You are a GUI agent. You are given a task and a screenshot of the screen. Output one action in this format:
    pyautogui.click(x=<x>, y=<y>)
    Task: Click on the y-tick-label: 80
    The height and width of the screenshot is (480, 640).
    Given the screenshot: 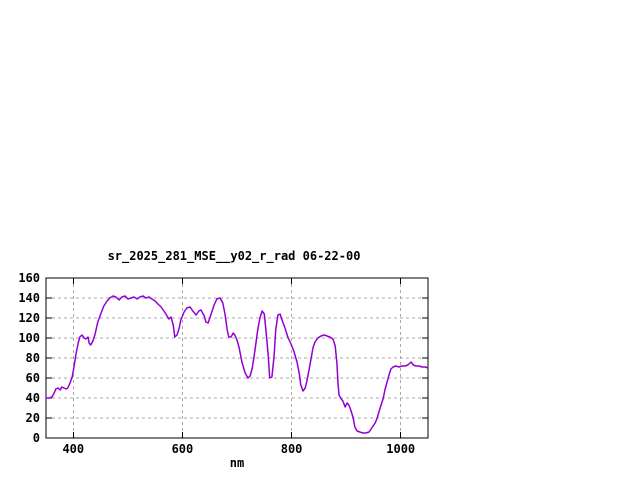 What is the action you would take?
    pyautogui.click(x=32, y=358)
    